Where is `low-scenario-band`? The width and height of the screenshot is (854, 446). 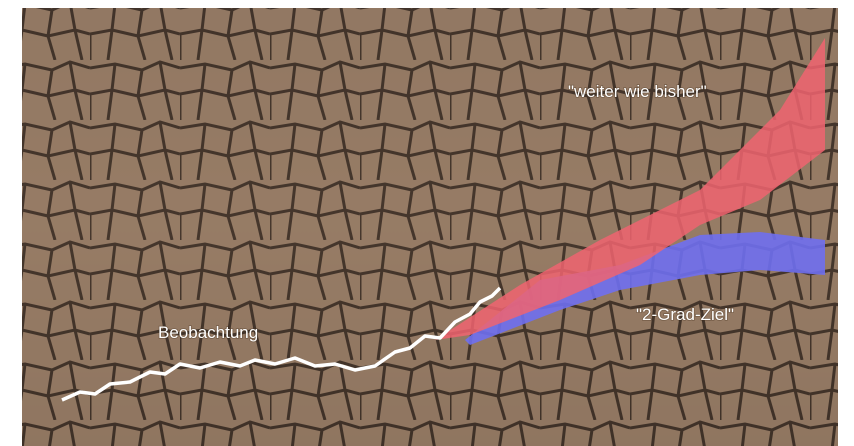 low-scenario-band is located at coordinates (645, 288).